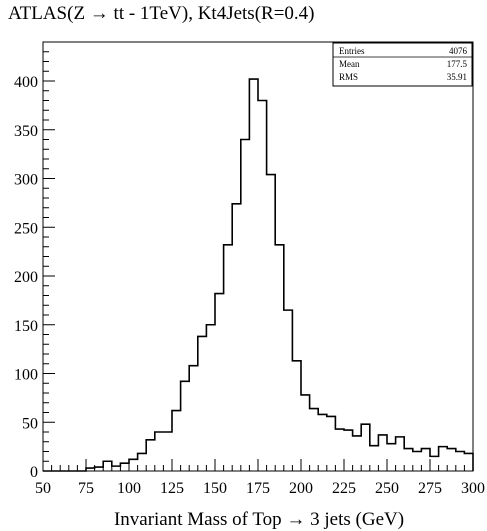 The width and height of the screenshot is (487, 531). I want to click on x-tick-label: 50, so click(43, 488).